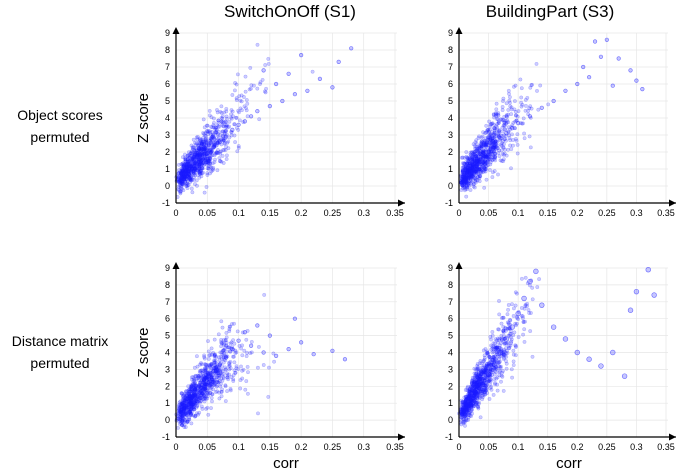  What do you see at coordinates (569, 462) in the screenshot?
I see `x-axis-label: corr` at bounding box center [569, 462].